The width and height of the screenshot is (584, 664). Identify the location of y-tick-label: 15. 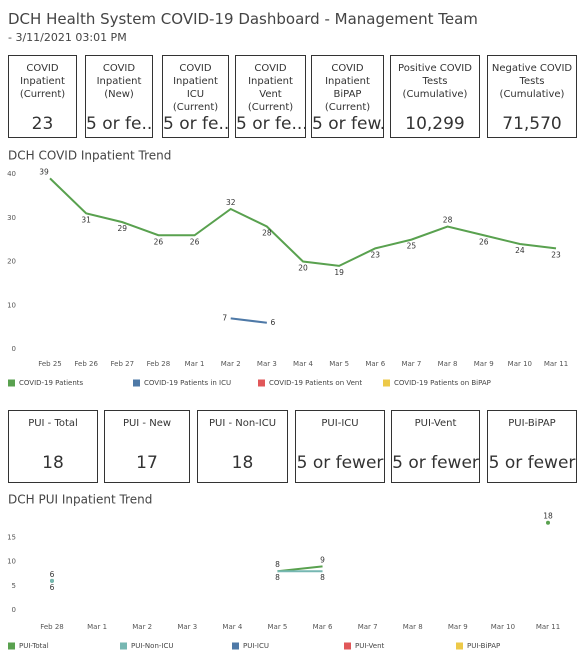
(11, 537).